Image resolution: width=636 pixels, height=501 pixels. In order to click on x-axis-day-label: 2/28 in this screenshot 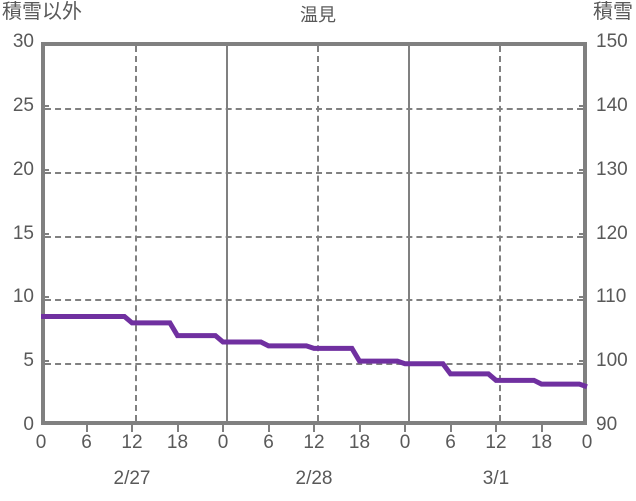, I will do `click(314, 478)`.